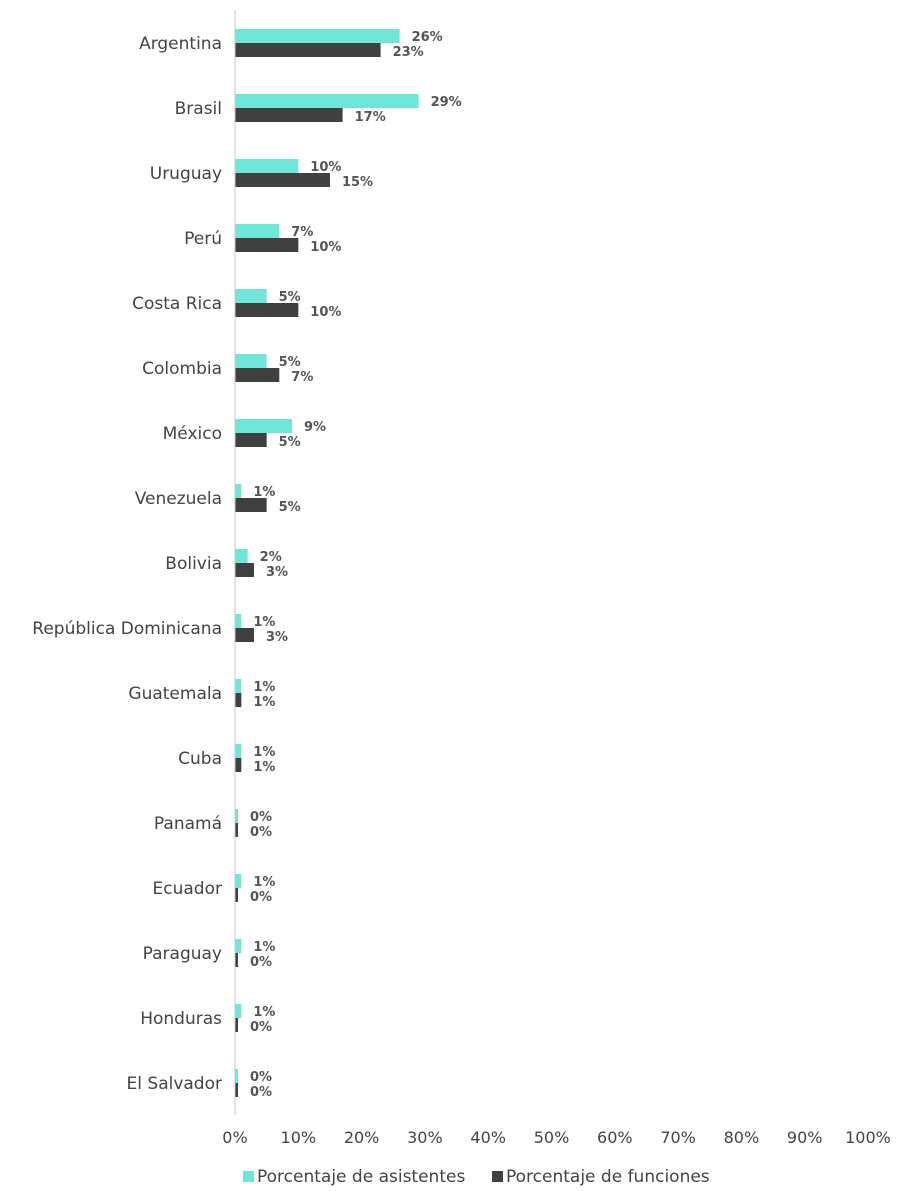  Describe the element at coordinates (552, 1137) in the screenshot. I see `x-tick-label: 50%` at that location.